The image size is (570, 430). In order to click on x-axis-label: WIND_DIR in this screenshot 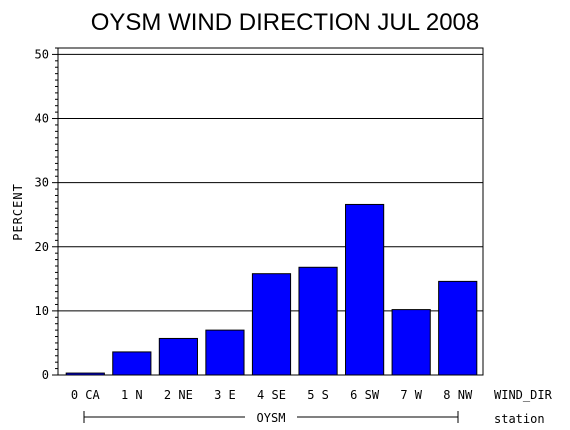, I will do `click(523, 395)`.